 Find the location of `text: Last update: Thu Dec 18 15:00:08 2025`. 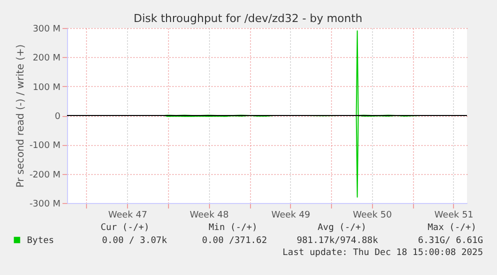

text: Last update: Thu Dec 18 15:00:08 2025 is located at coordinates (382, 253).